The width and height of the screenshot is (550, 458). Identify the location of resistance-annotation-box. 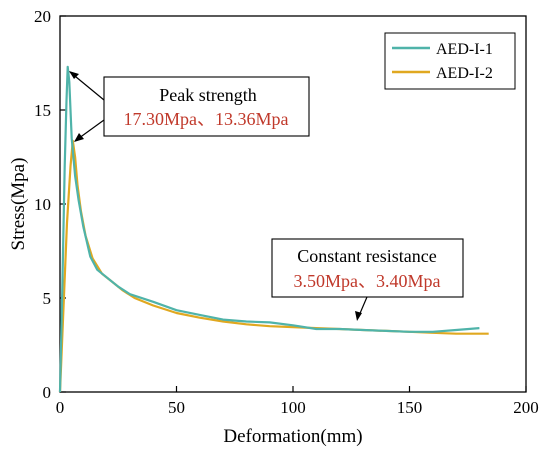
(367, 268).